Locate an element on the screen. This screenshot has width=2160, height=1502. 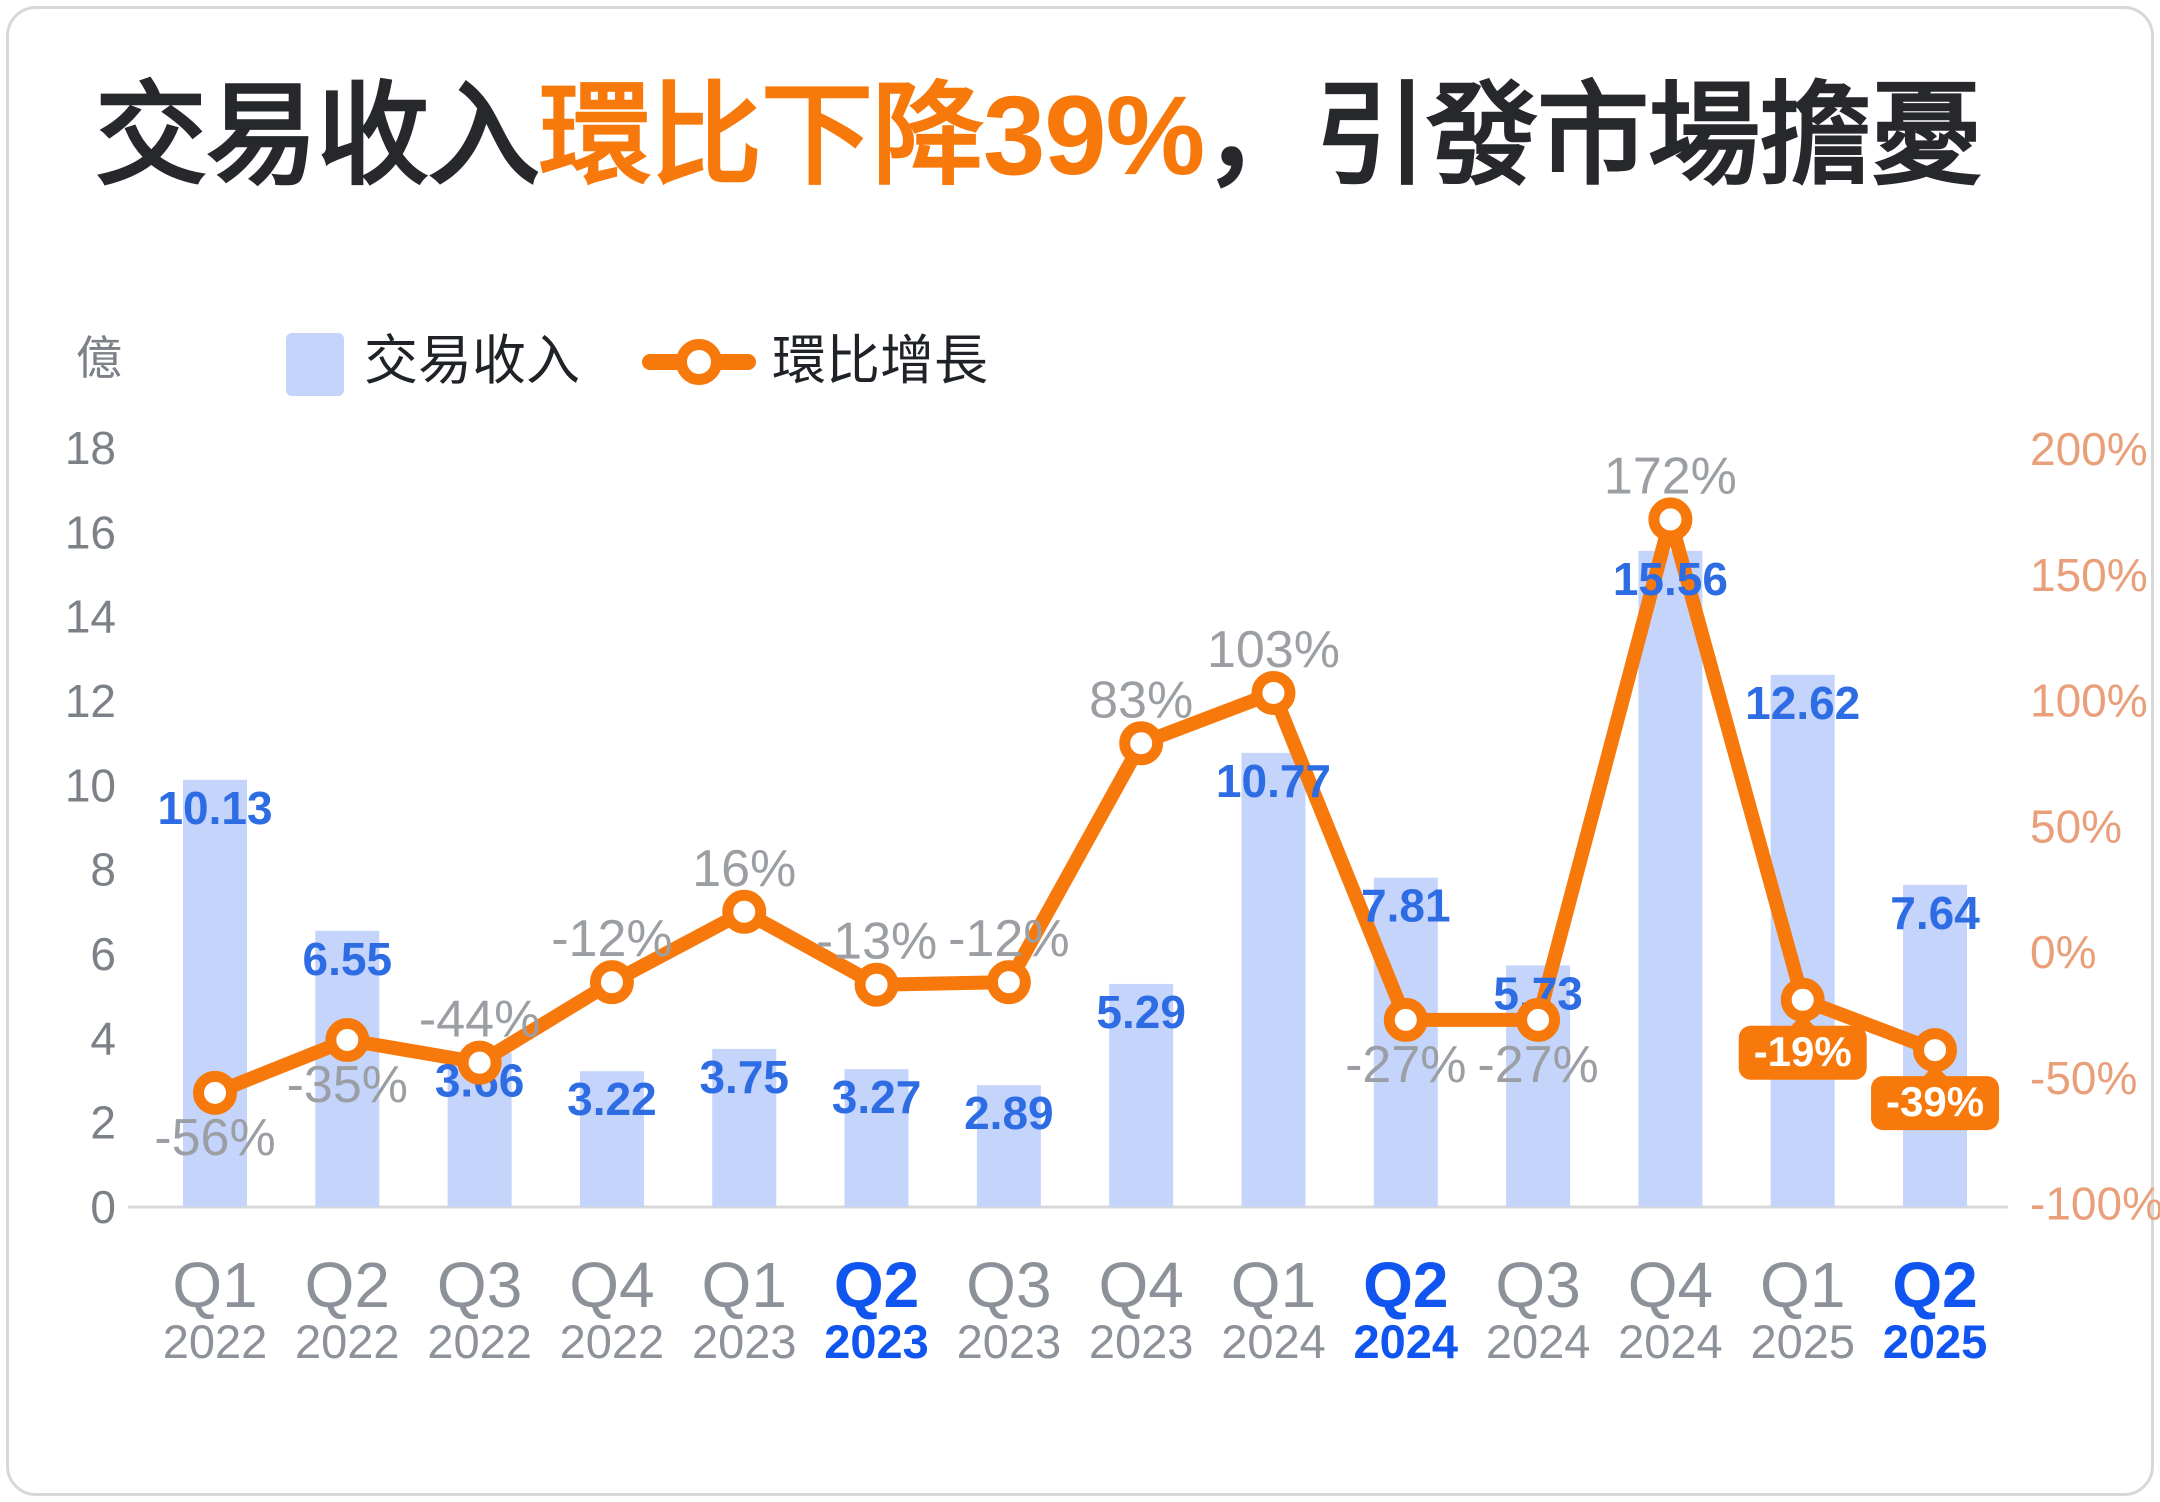
x-label-year-Q3-2023: 2023 is located at coordinates (1009, 1341).